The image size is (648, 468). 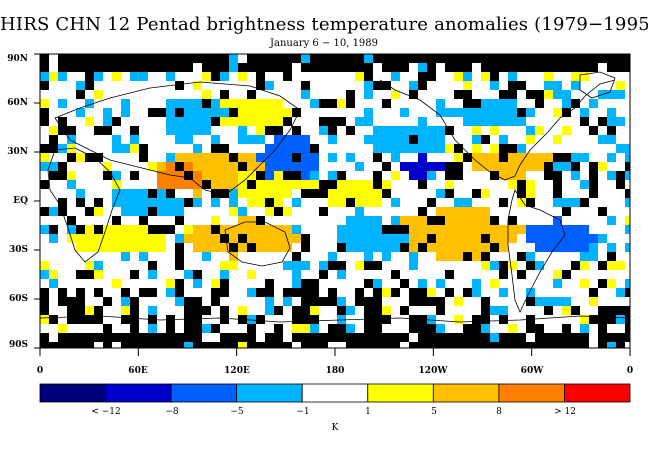 I want to click on colorbar-label-7: 8, so click(x=499, y=412).